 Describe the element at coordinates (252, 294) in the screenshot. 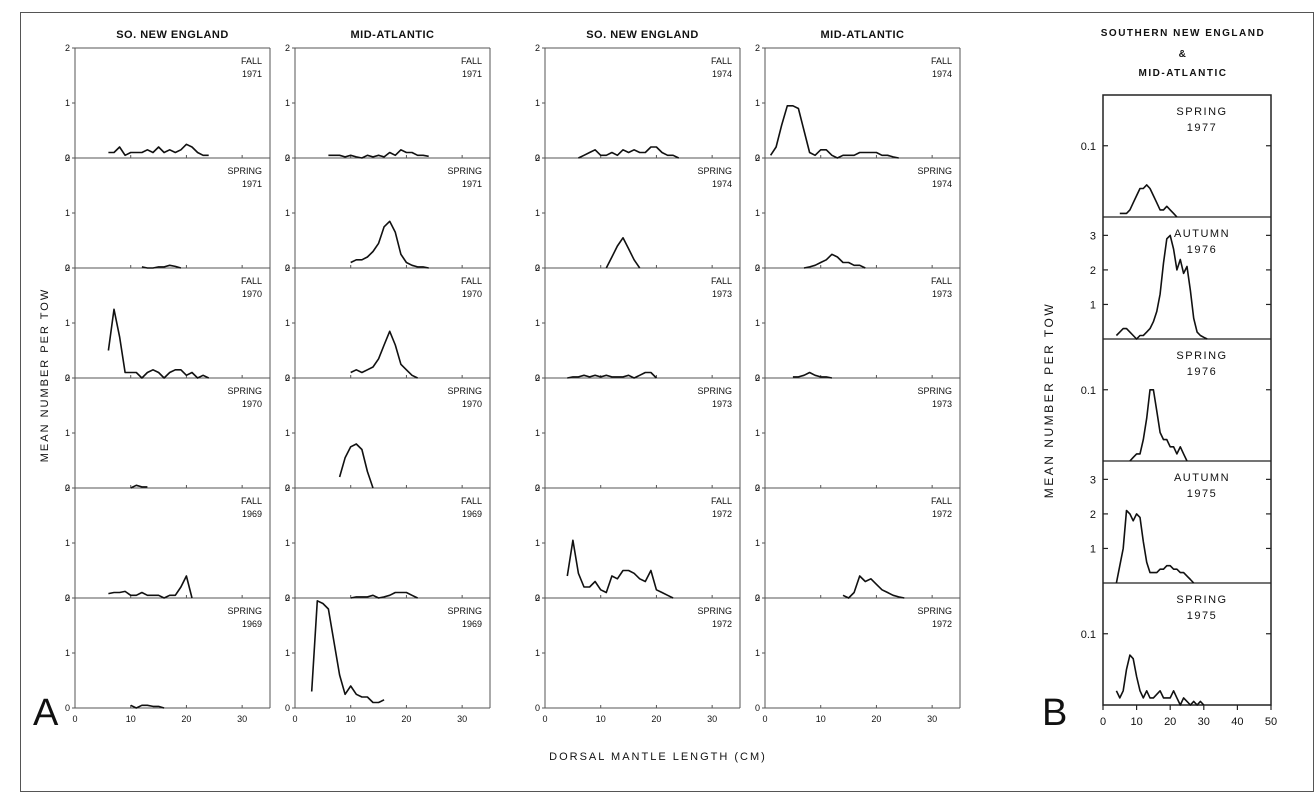

I see `panel-year-label: 1970` at that location.